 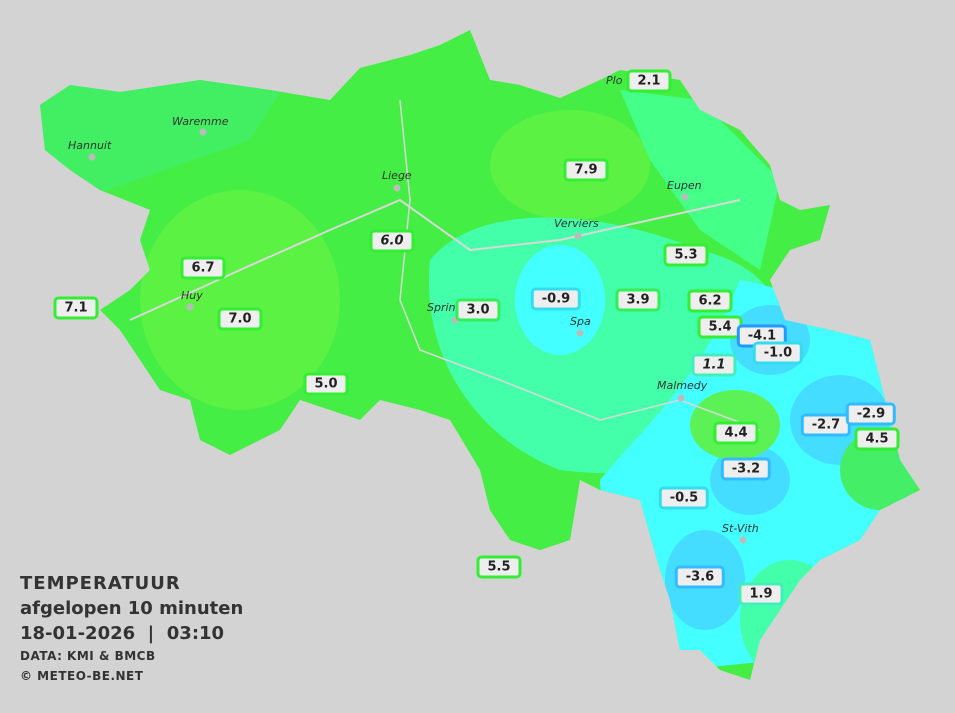 What do you see at coordinates (556, 299) in the screenshot?
I see `station-value: -0.9` at bounding box center [556, 299].